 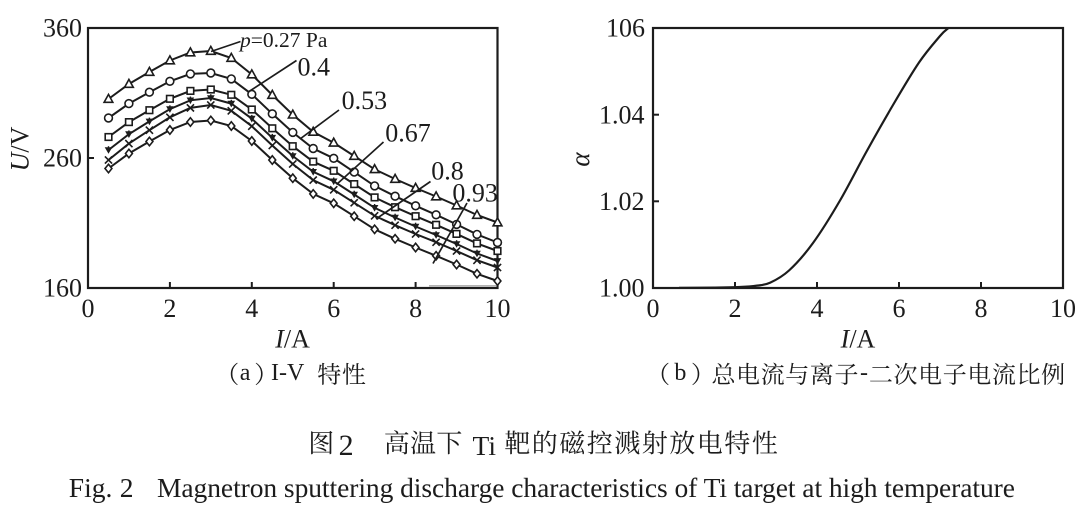 I want to click on svg-text: U/V, so click(x=20, y=148).